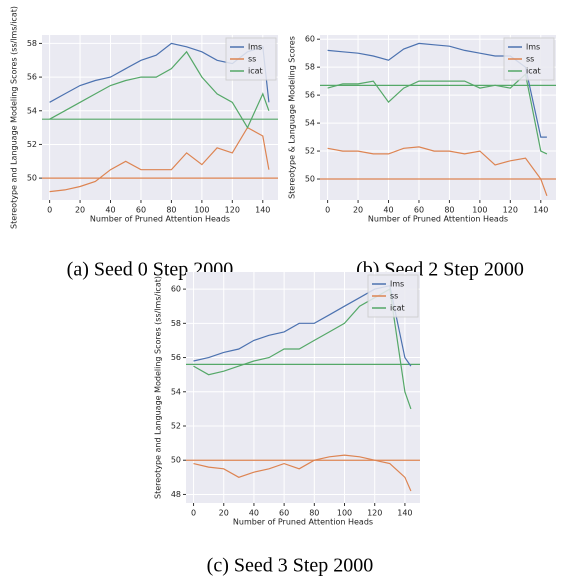 The height and width of the screenshot is (581, 588). I want to click on caption: (c) Seed 3 Step 2000, so click(290, 566).